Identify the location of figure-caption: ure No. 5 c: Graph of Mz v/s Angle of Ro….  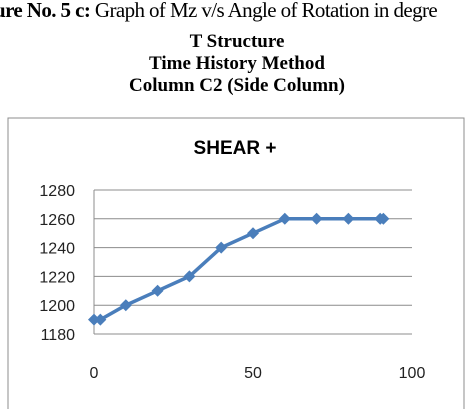
(237, 17).